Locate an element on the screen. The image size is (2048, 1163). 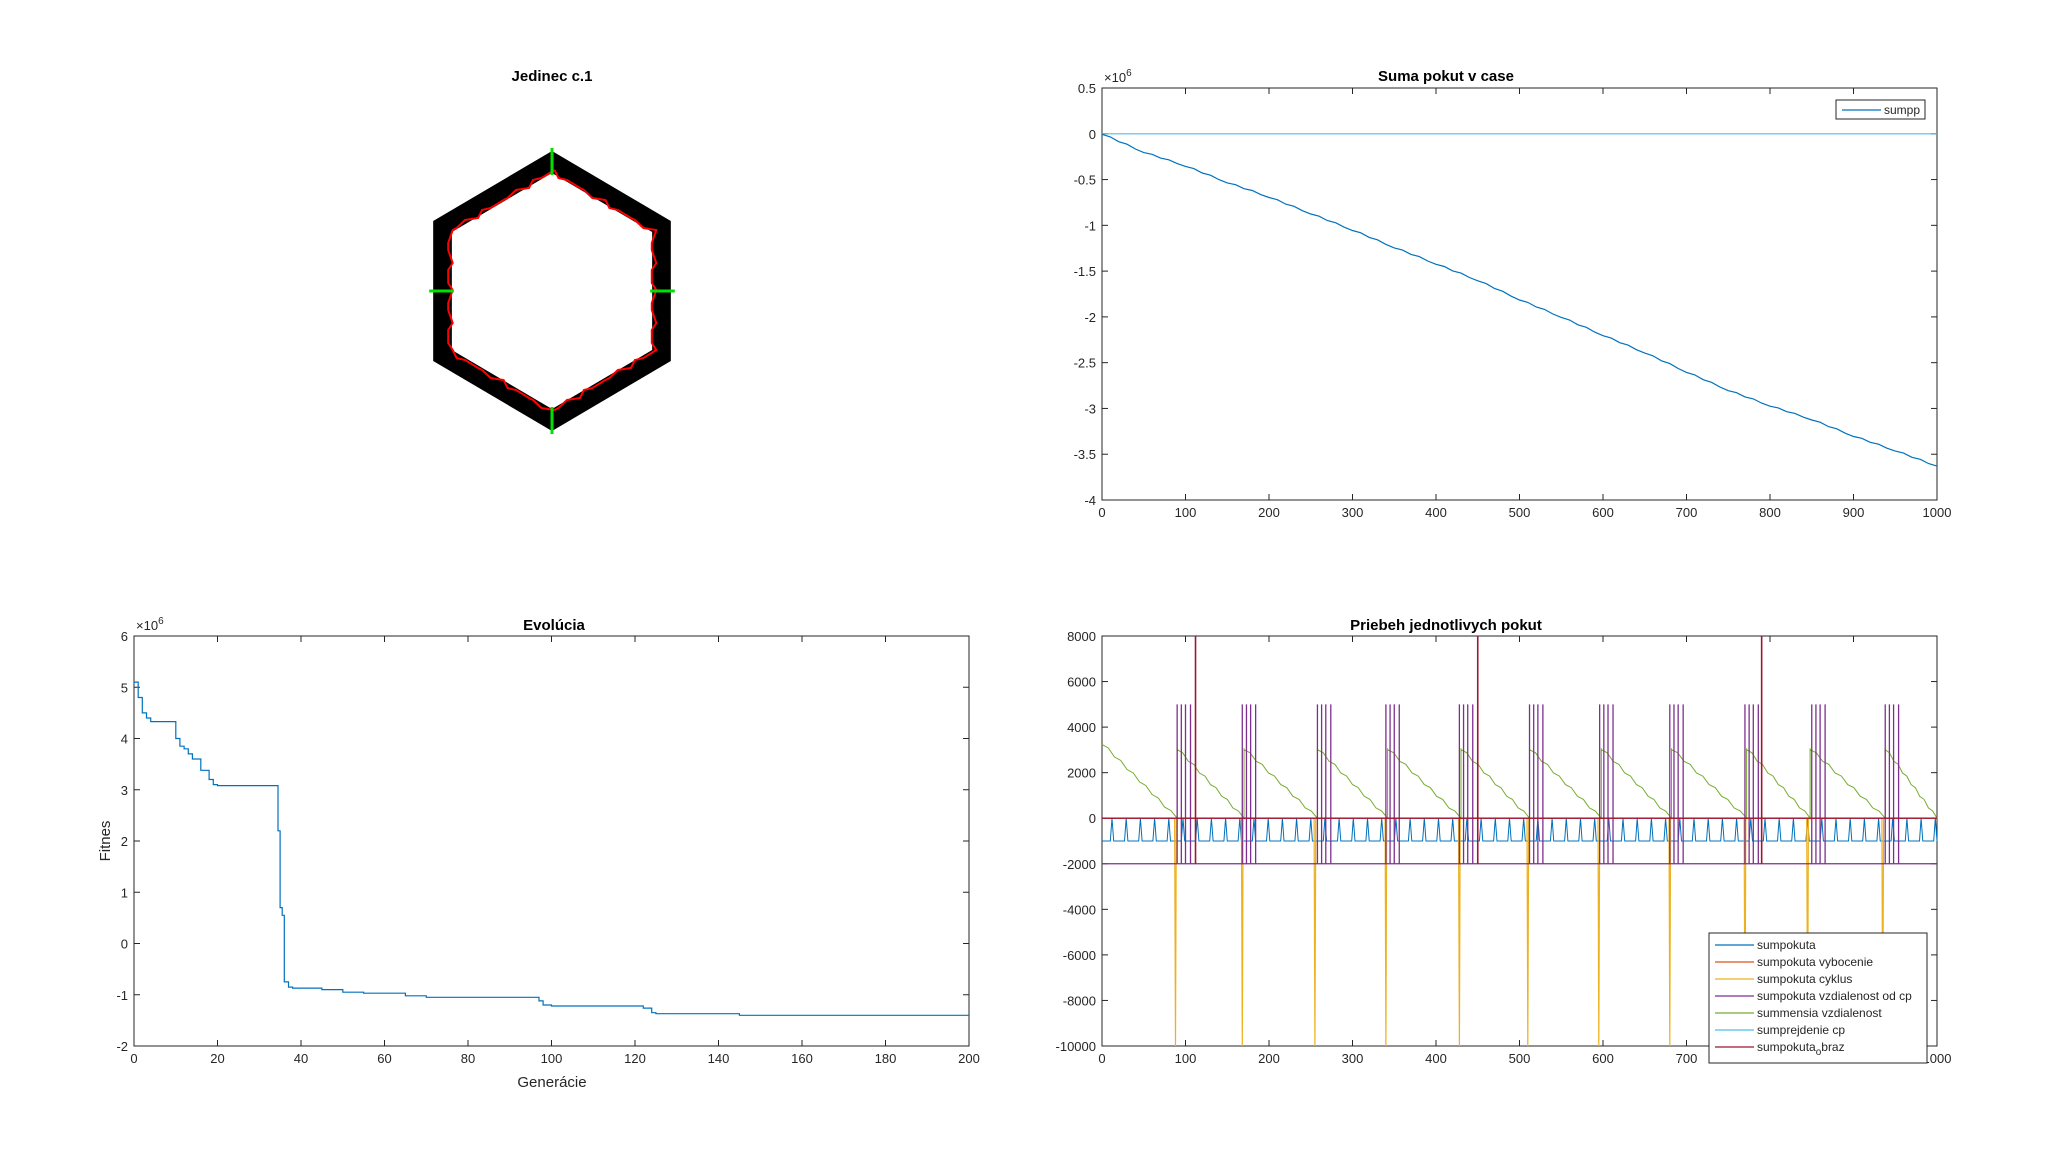
p4-xtick-label: 700 is located at coordinates (1687, 1058).